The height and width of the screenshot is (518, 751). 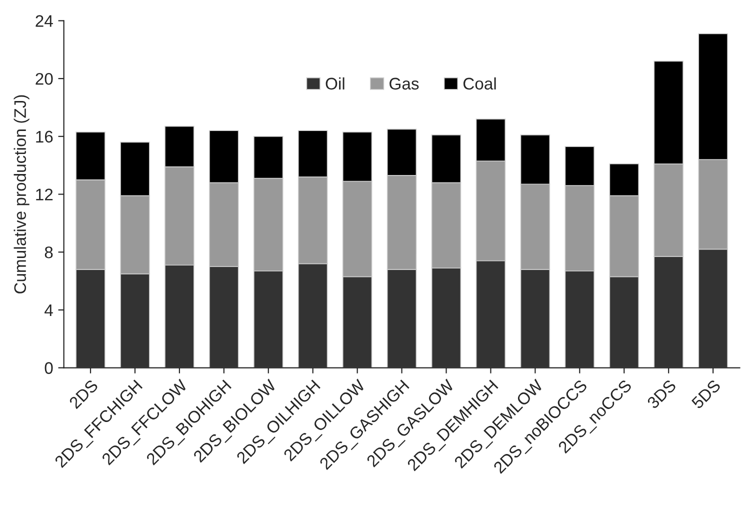 What do you see at coordinates (479, 83) in the screenshot?
I see `legend-label: Coal` at bounding box center [479, 83].